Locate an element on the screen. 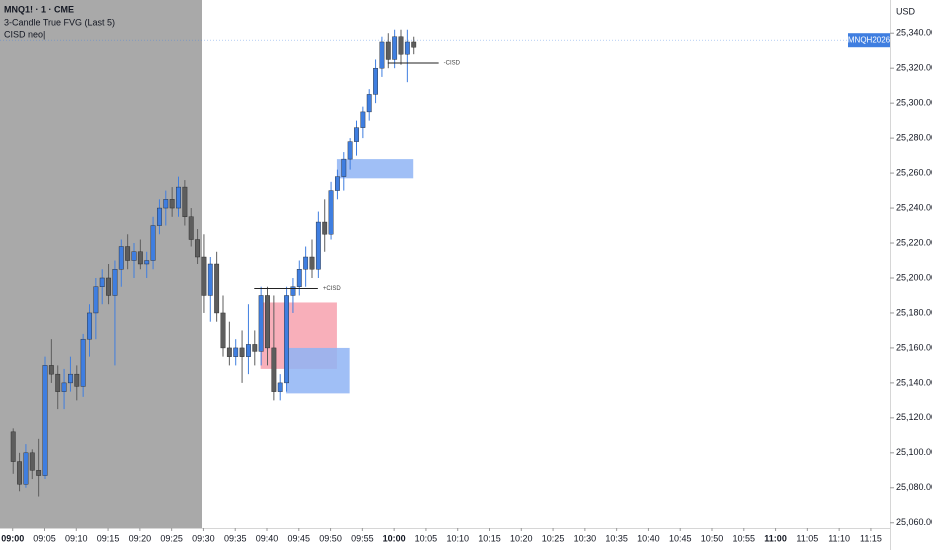  x-tick-label: 10:10 is located at coordinates (457, 538).